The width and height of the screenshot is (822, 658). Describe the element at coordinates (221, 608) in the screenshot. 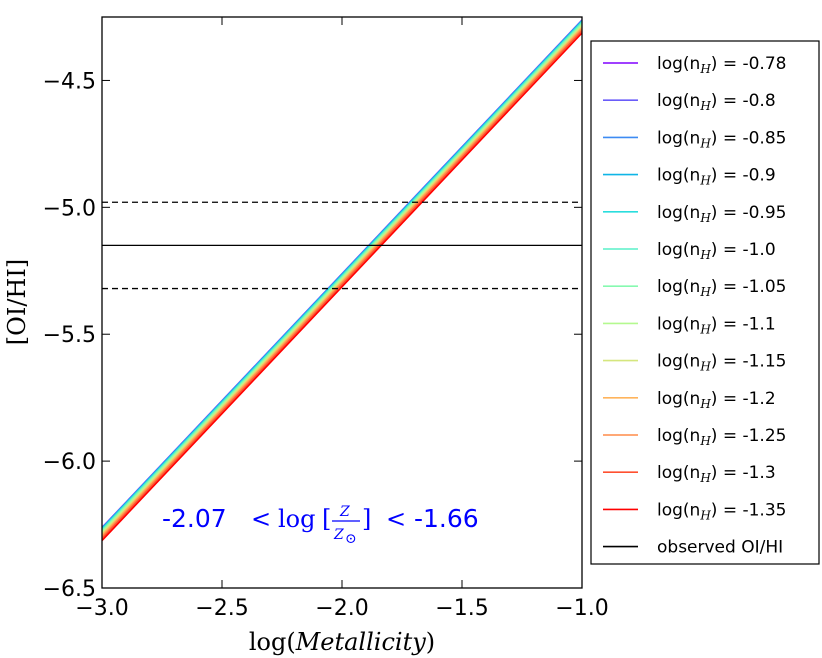

I see `x-tick-label: −2.5` at that location.